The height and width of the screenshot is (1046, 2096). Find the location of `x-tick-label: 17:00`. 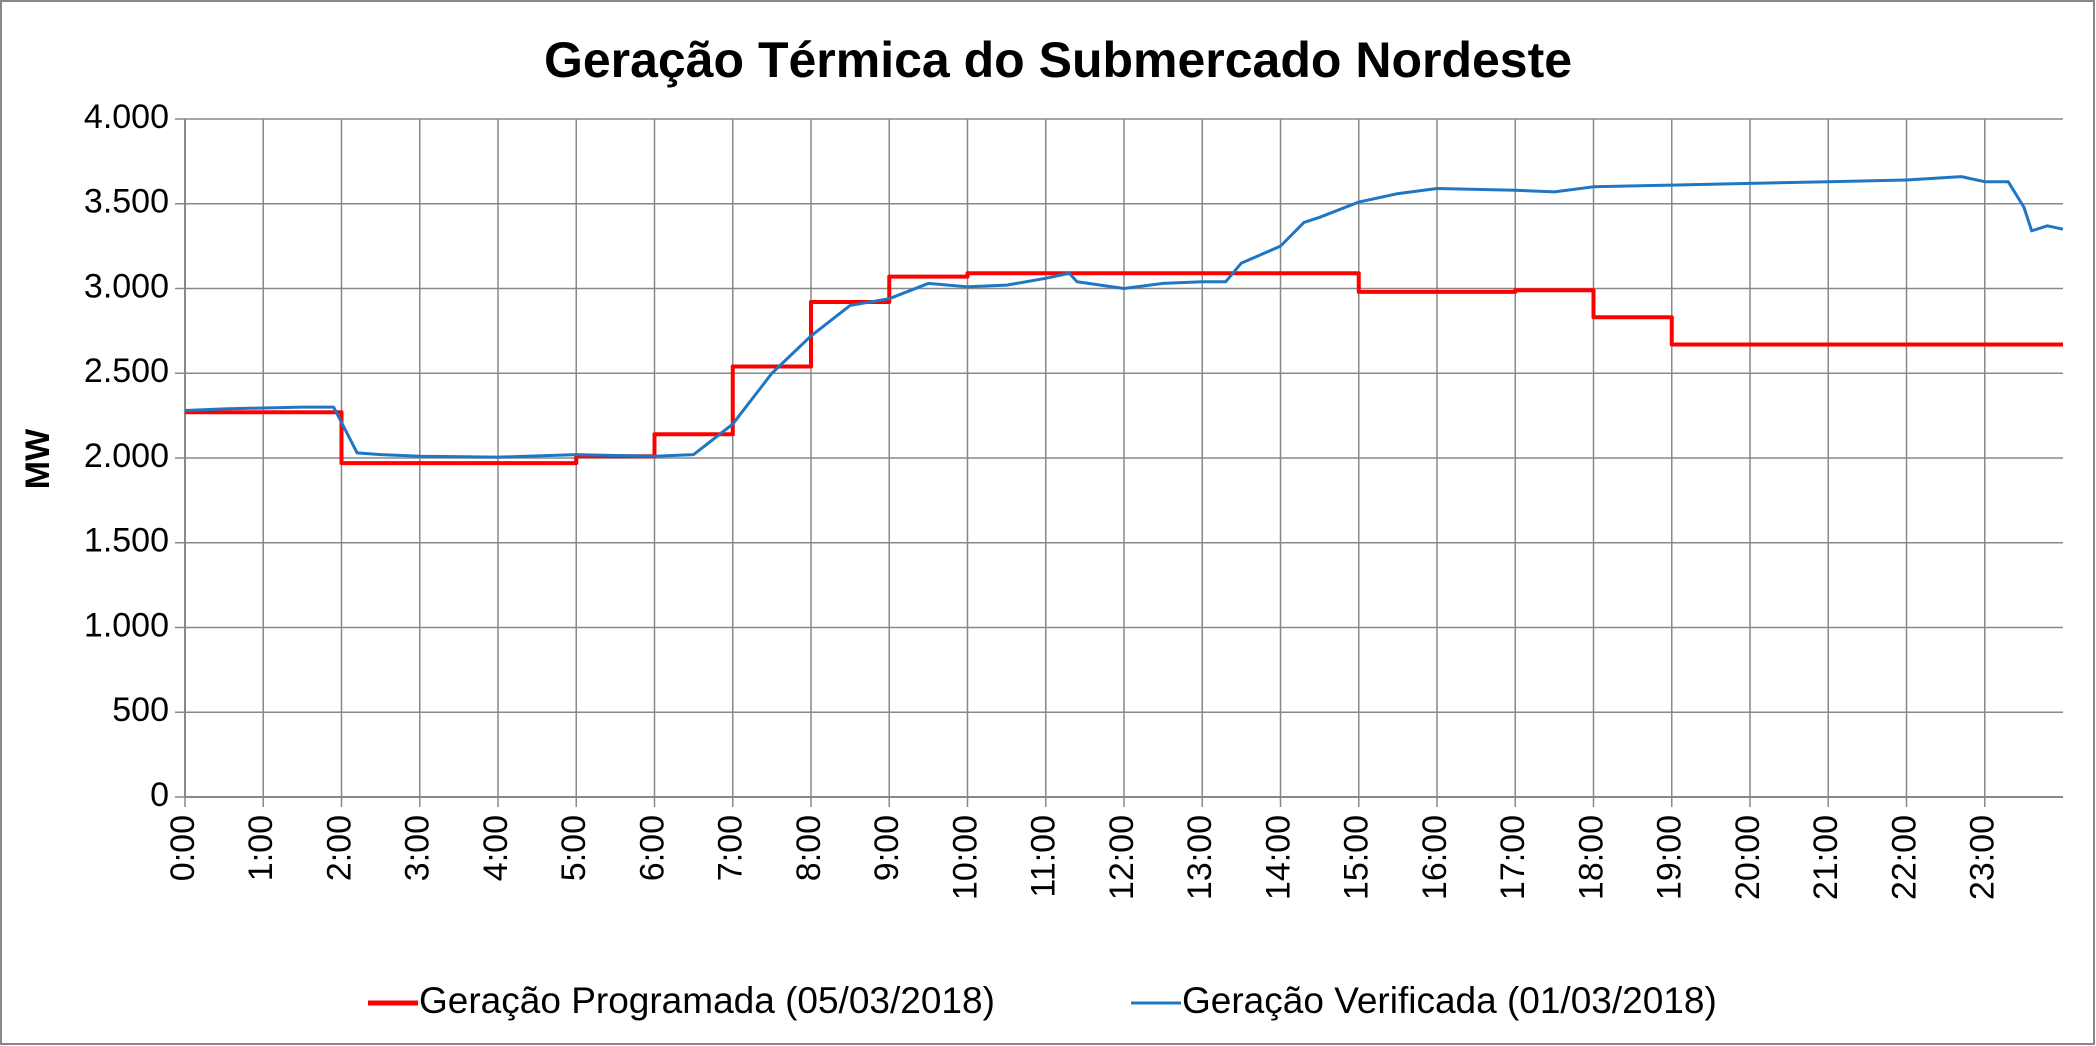

x-tick-label: 17:00 is located at coordinates (1513, 857).